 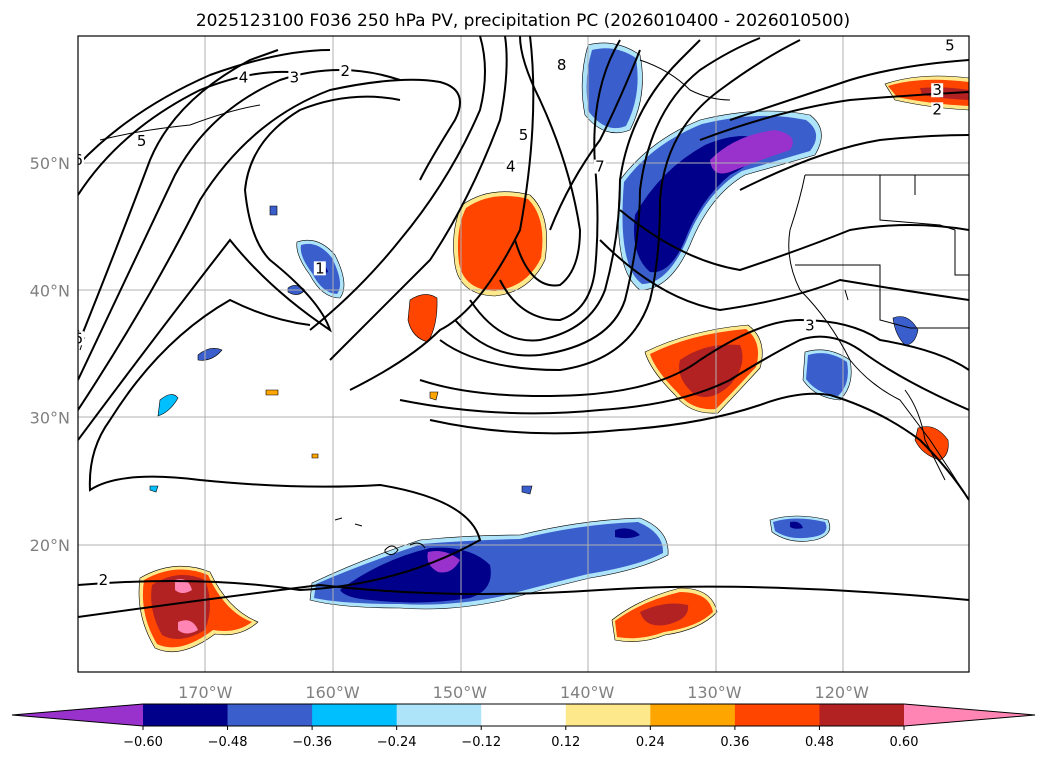 What do you see at coordinates (734, 742) in the screenshot?
I see `colorbar-label: 0.36` at bounding box center [734, 742].